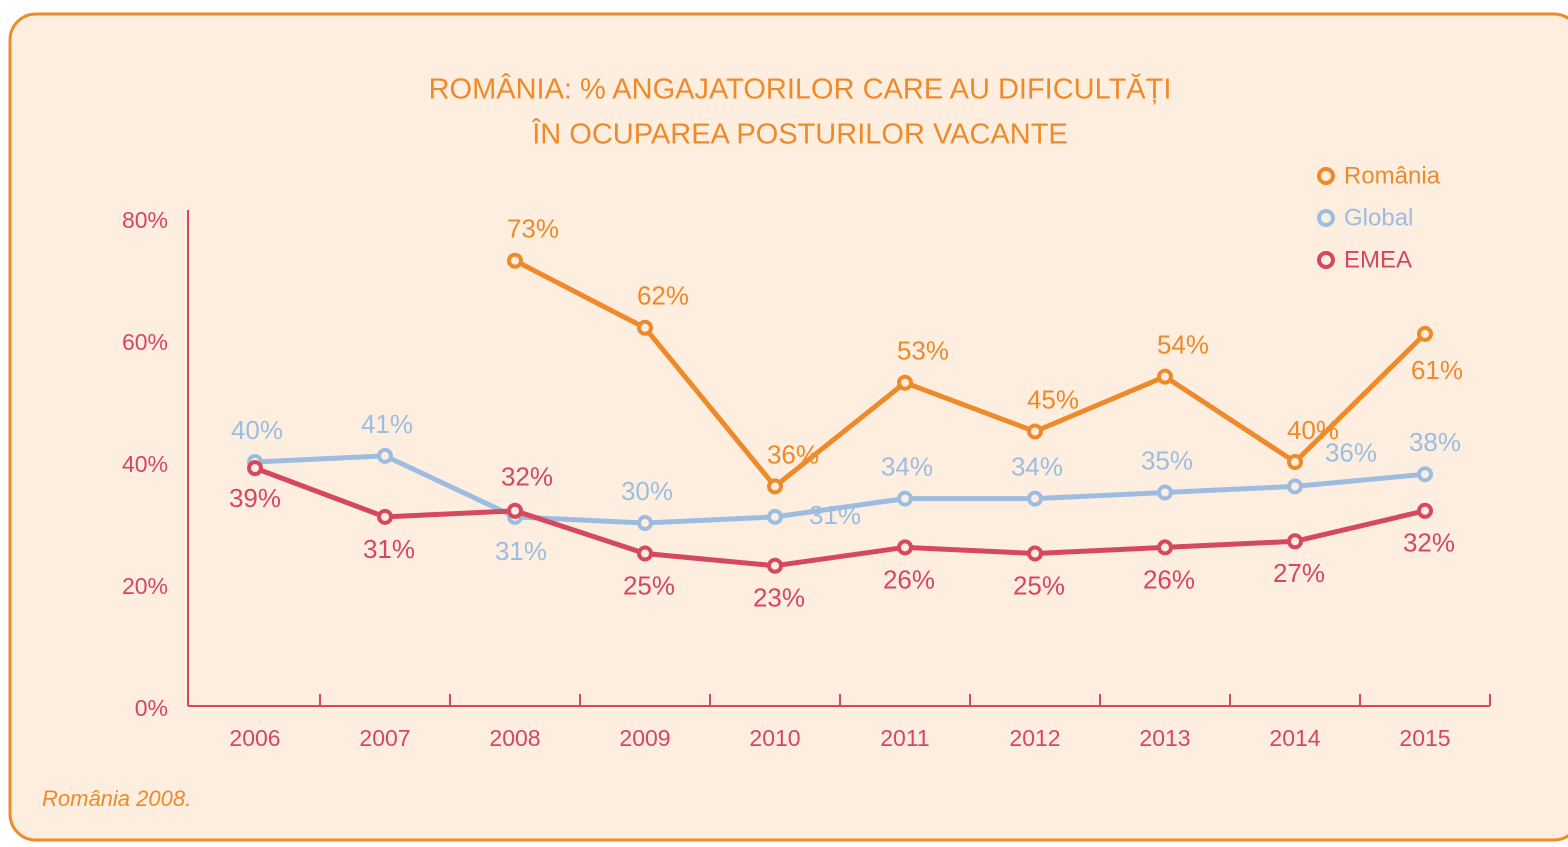 The height and width of the screenshot is (847, 1568). What do you see at coordinates (1034, 738) in the screenshot?
I see `x-tick-label: 2012` at bounding box center [1034, 738].